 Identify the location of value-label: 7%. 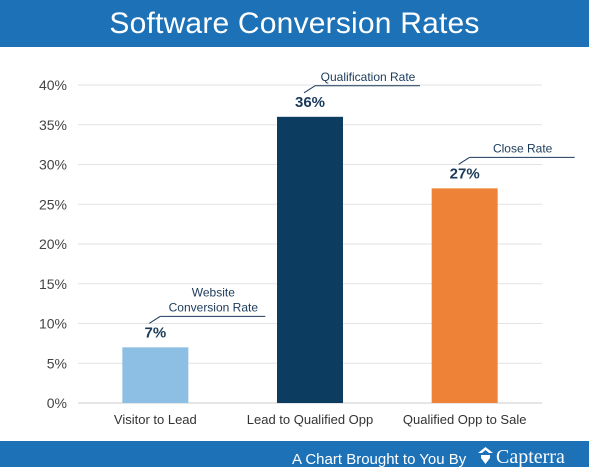
(155, 332).